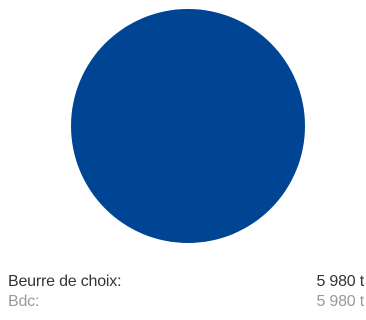  What do you see at coordinates (65, 281) in the screenshot?
I see `legend-label-beurre-de-choix: Beurre de choix:` at bounding box center [65, 281].